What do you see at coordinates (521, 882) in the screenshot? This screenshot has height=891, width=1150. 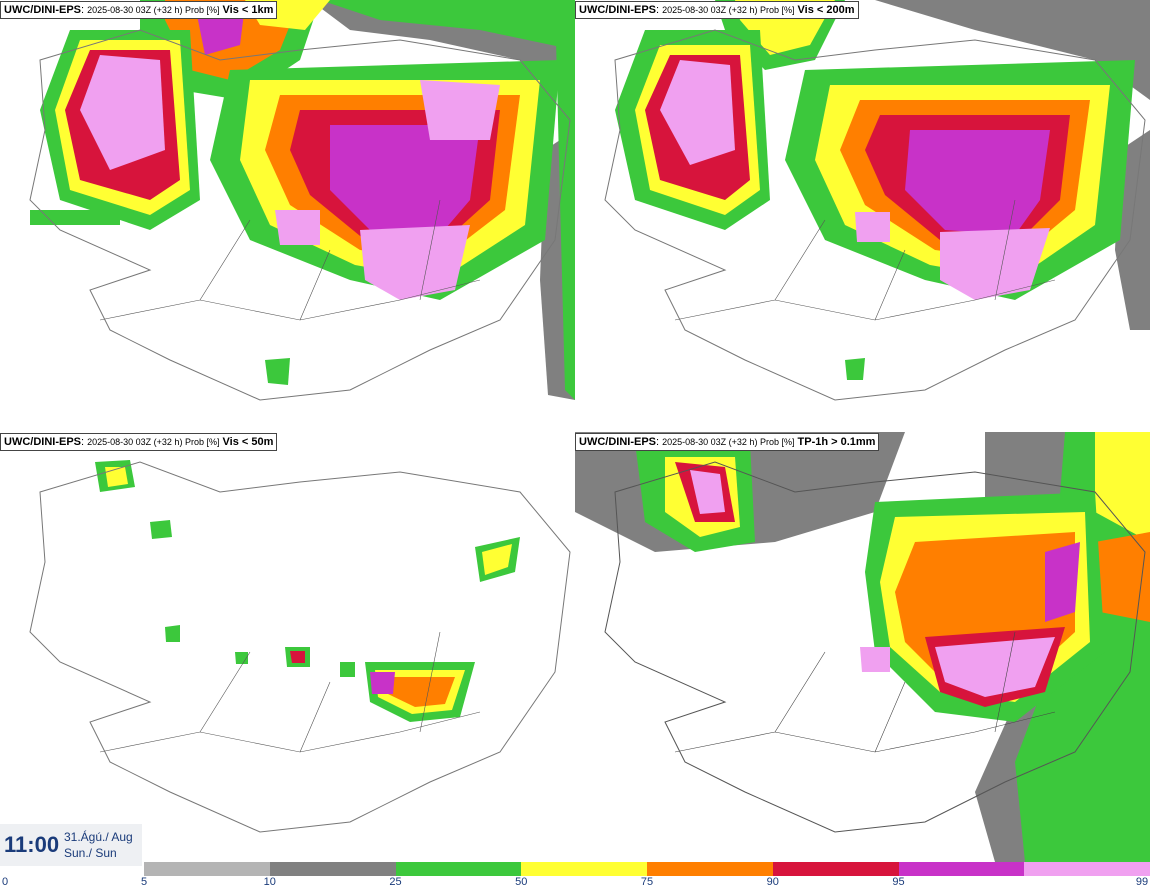 I see `colorbar-tick-label: 50` at bounding box center [521, 882].